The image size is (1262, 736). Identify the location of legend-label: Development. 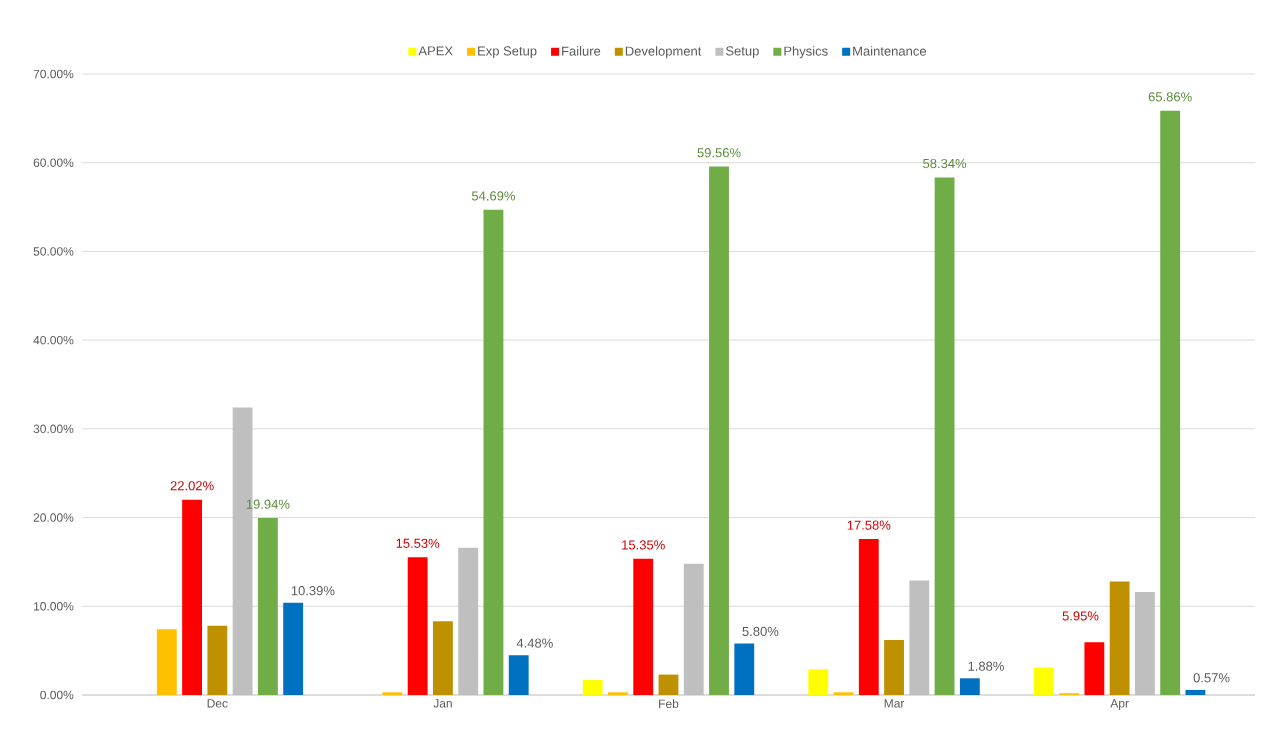
(663, 52).